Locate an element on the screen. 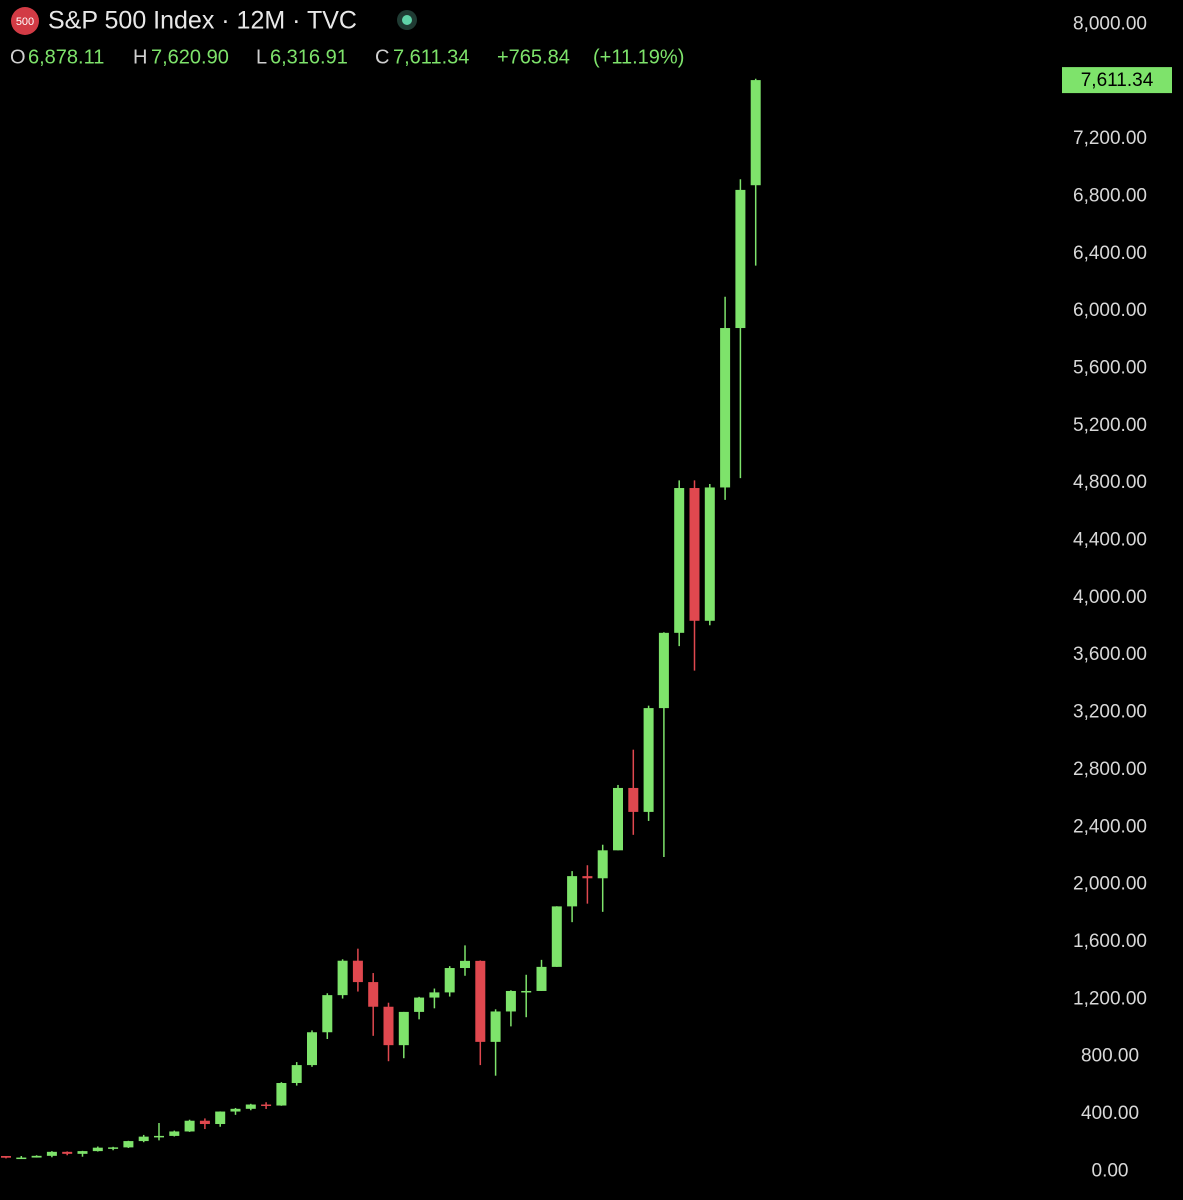  symbol-icon-text: 500 is located at coordinates (25, 22).